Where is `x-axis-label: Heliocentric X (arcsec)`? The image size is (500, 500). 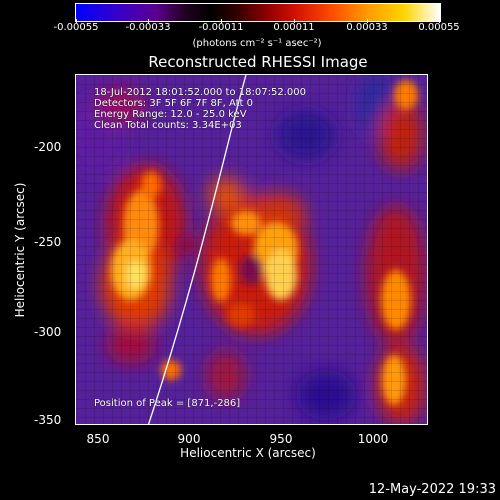 x-axis-label: Heliocentric X (arcsec) is located at coordinates (248, 453).